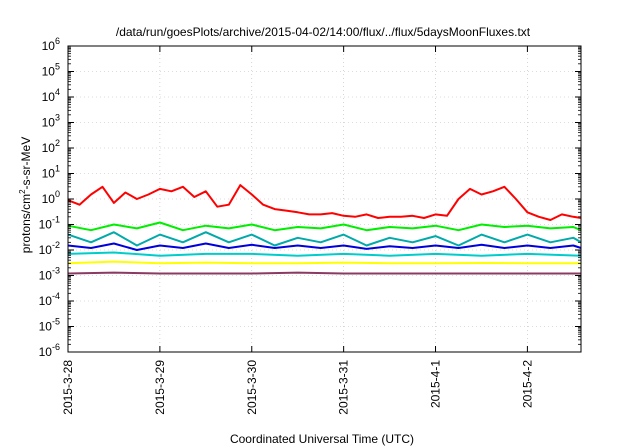  I want to click on x-tick-label: 2015-3-30, so click(252, 387).